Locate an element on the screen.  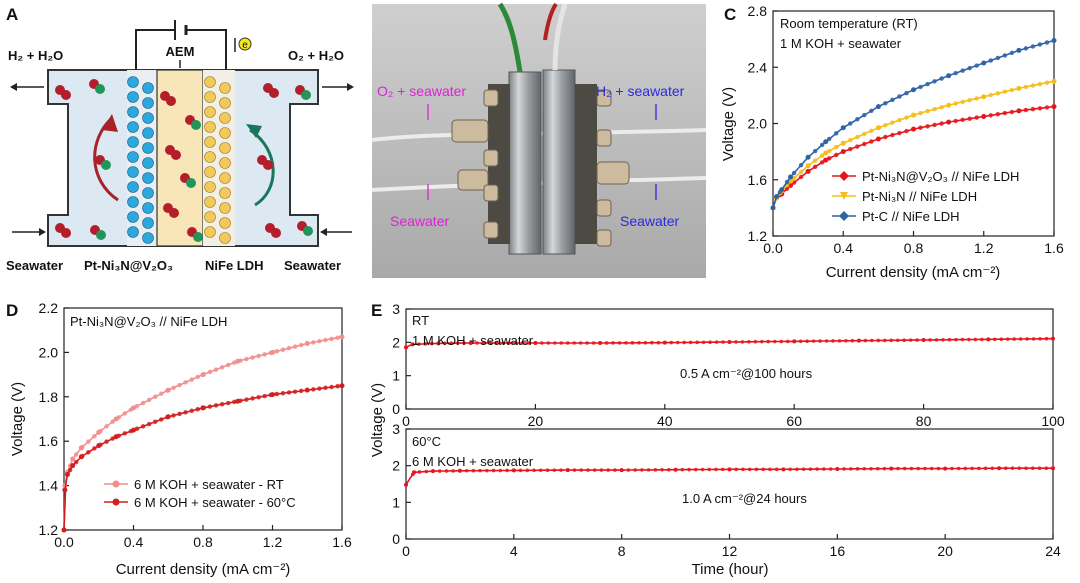
panel-label-e: E is located at coordinates (376, 310).